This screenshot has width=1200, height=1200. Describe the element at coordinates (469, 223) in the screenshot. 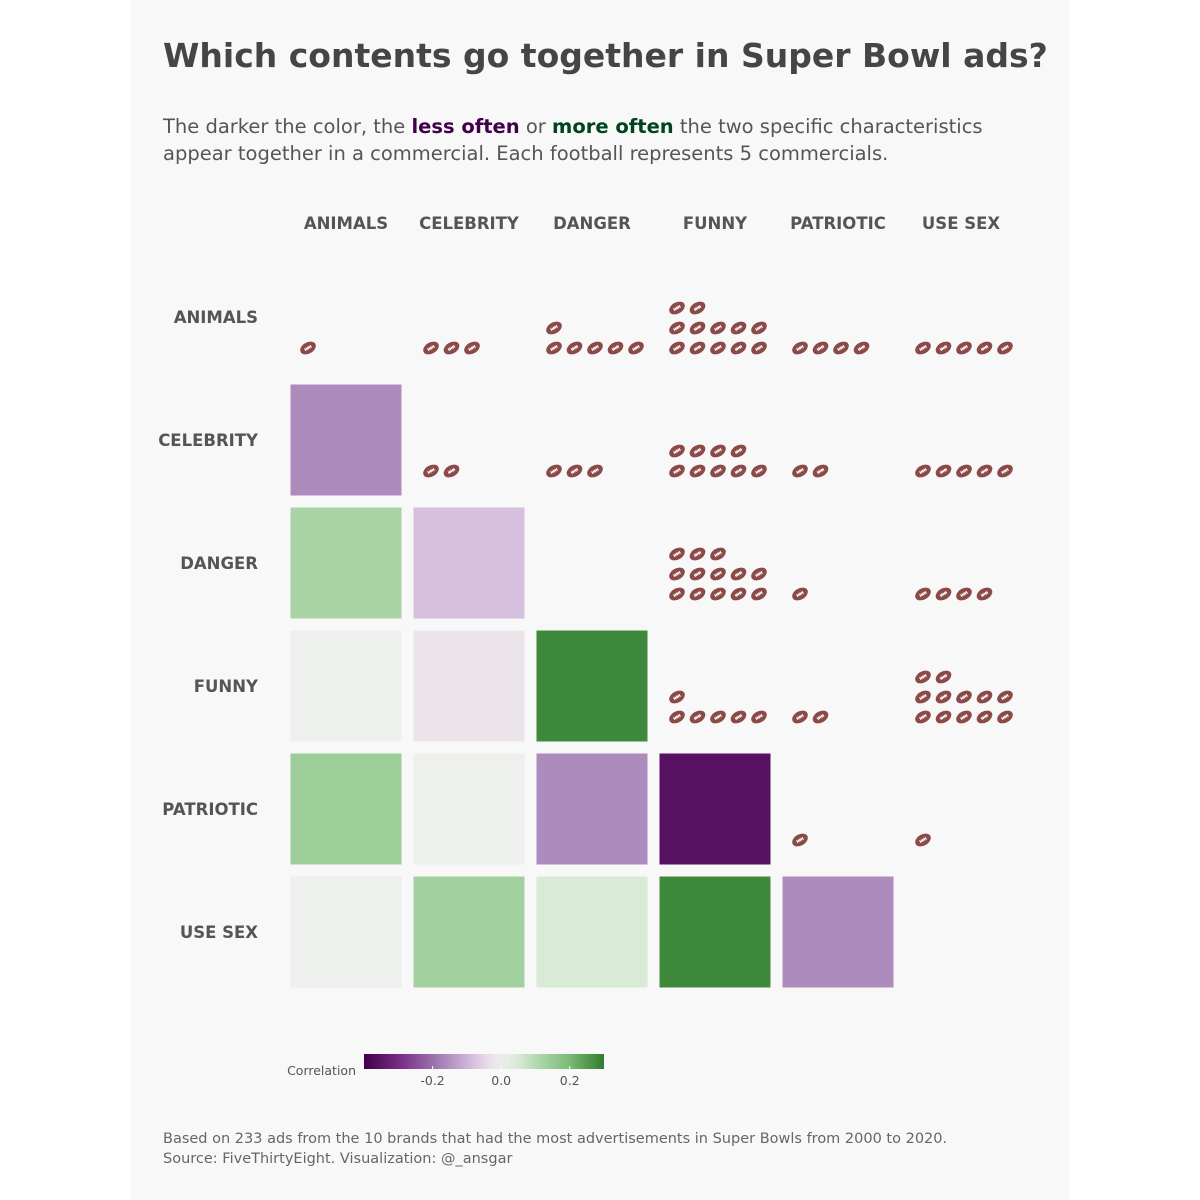

I see `column-label-celebrity: CELEBRITY` at that location.